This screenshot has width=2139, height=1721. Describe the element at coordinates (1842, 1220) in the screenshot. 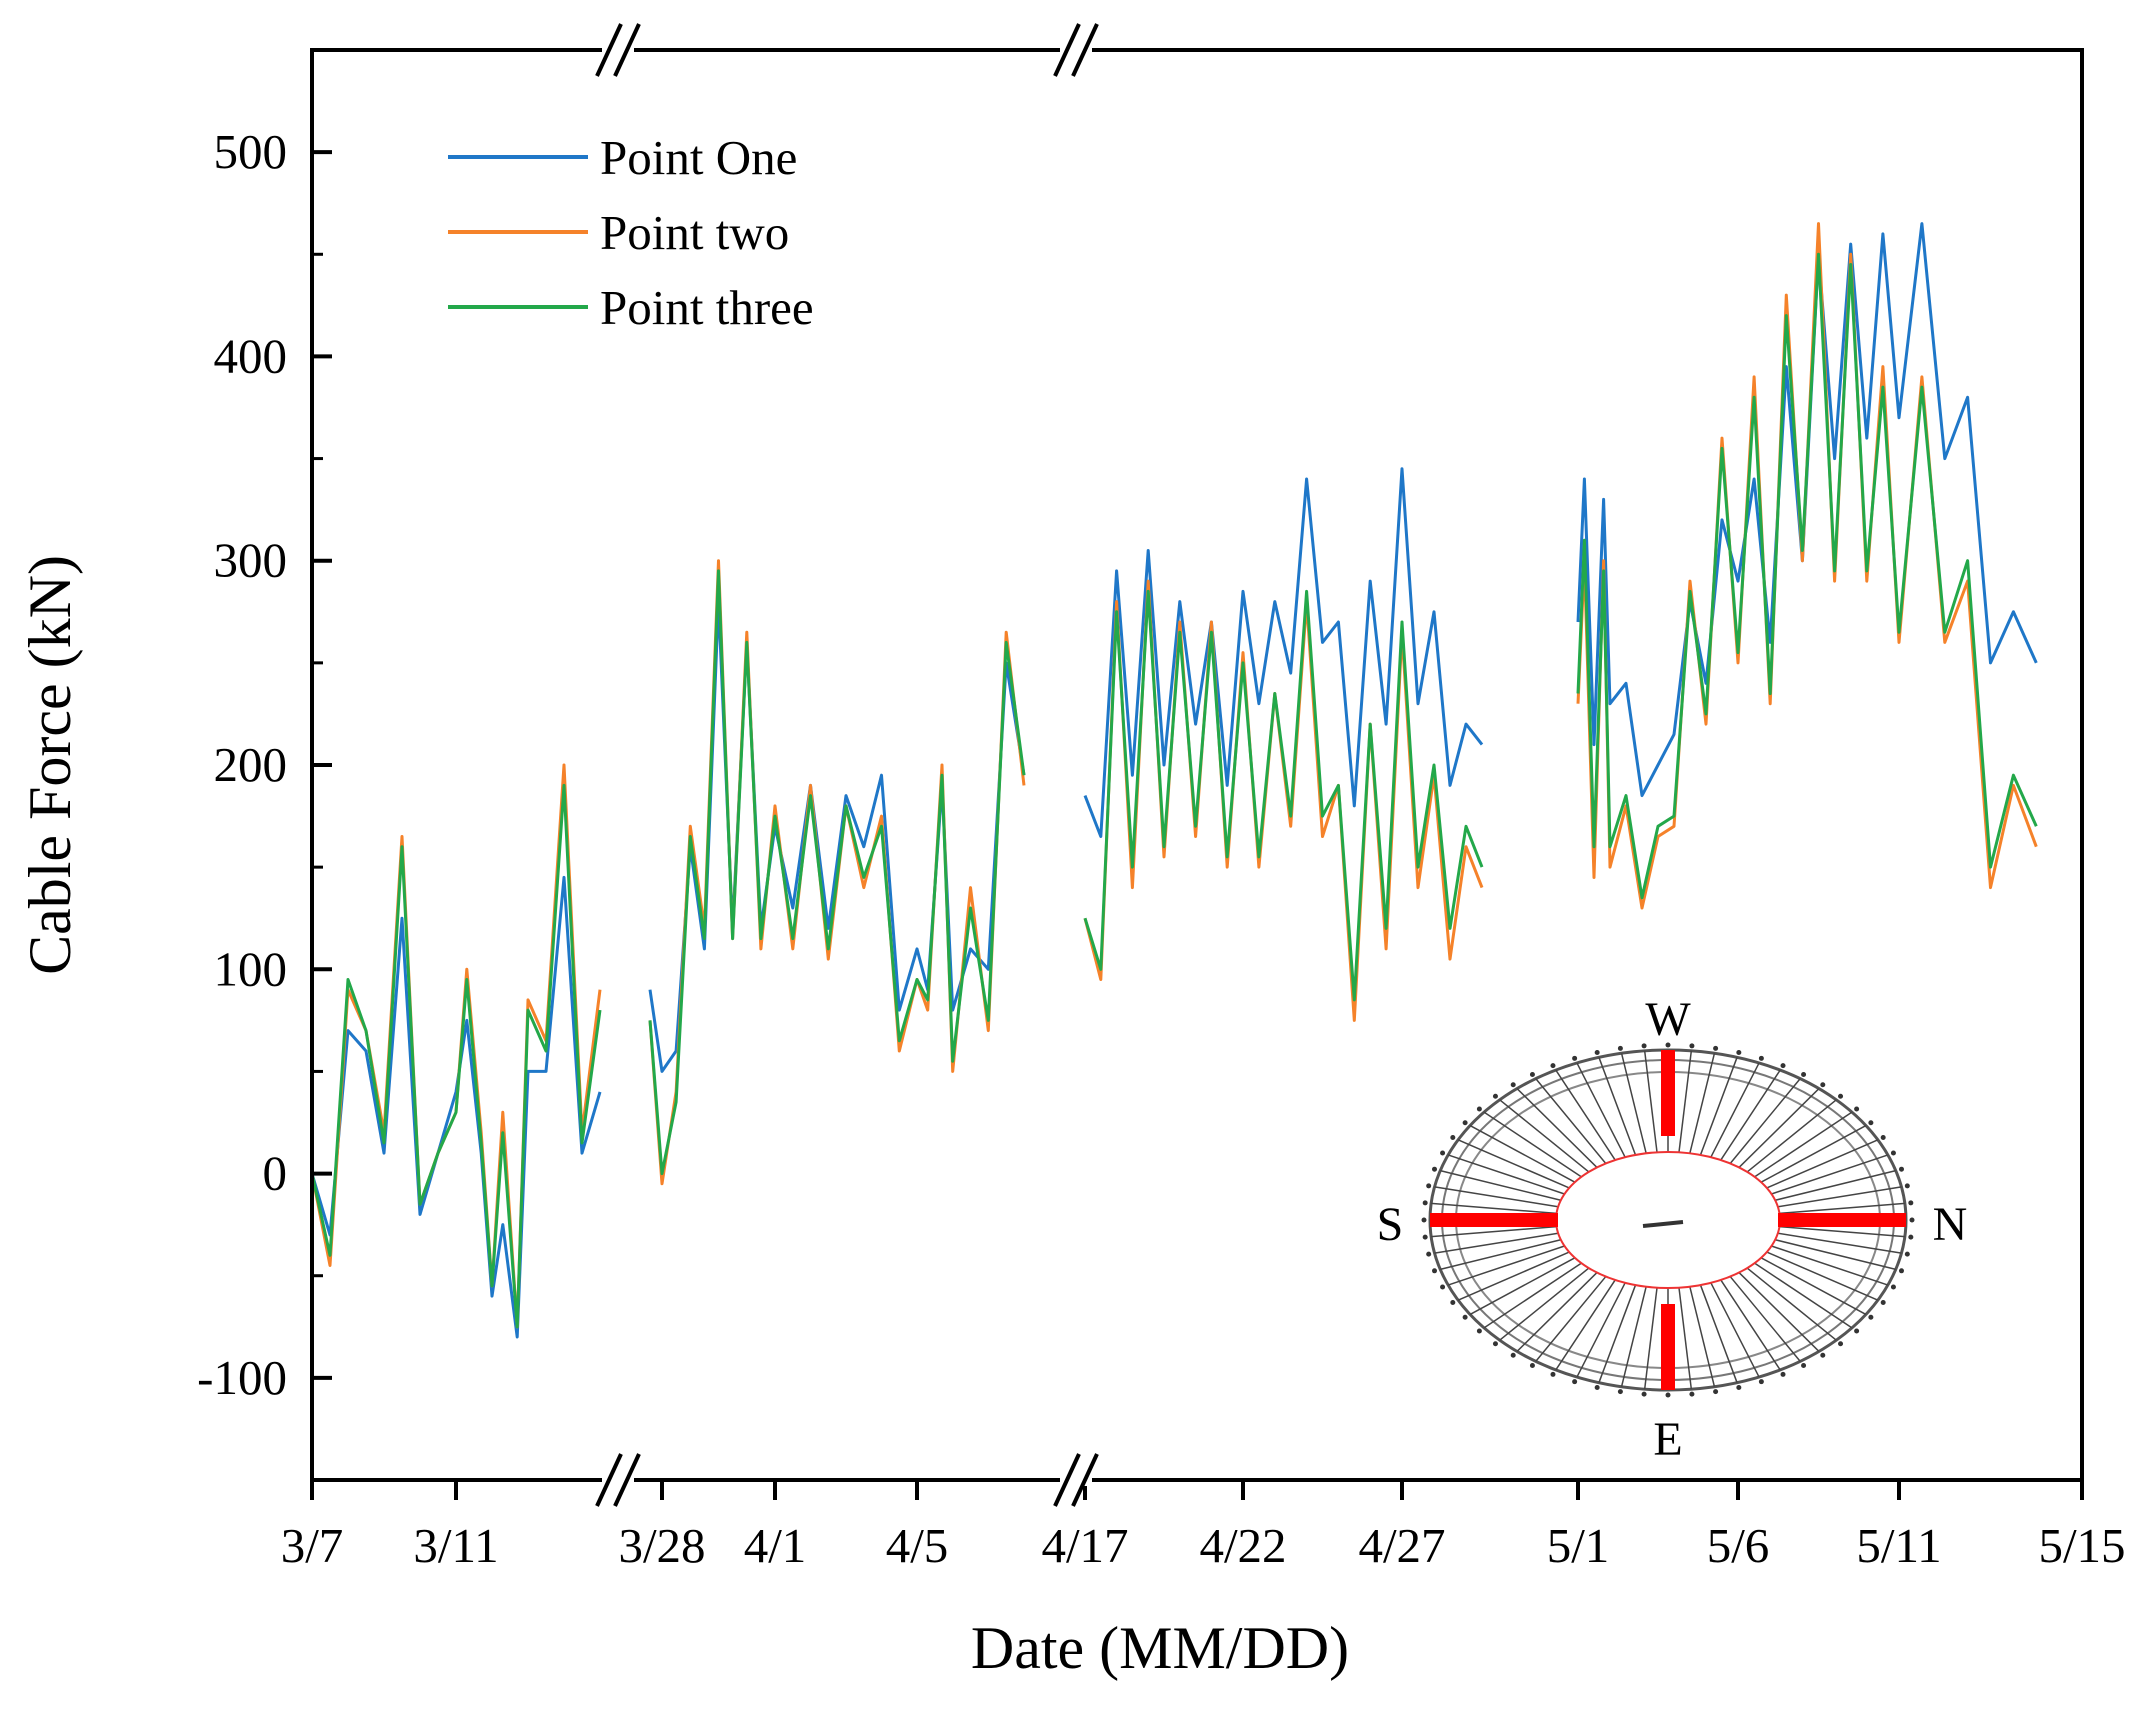

I see `highlight-north` at that location.